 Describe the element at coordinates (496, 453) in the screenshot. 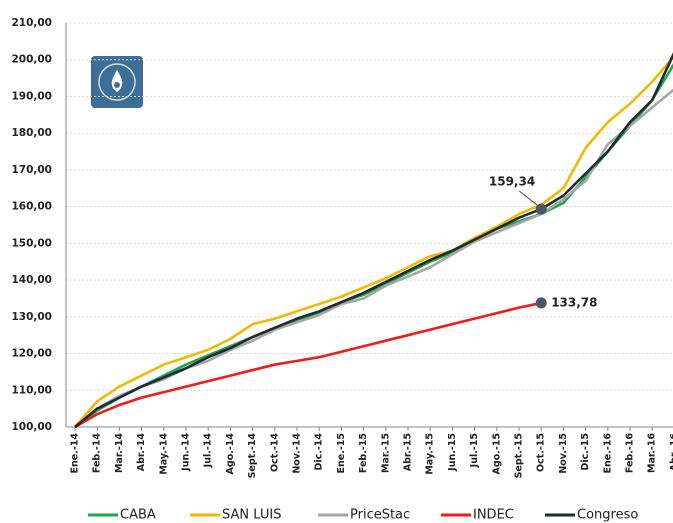

I see `x-tick-label: Ago.-15` at that location.